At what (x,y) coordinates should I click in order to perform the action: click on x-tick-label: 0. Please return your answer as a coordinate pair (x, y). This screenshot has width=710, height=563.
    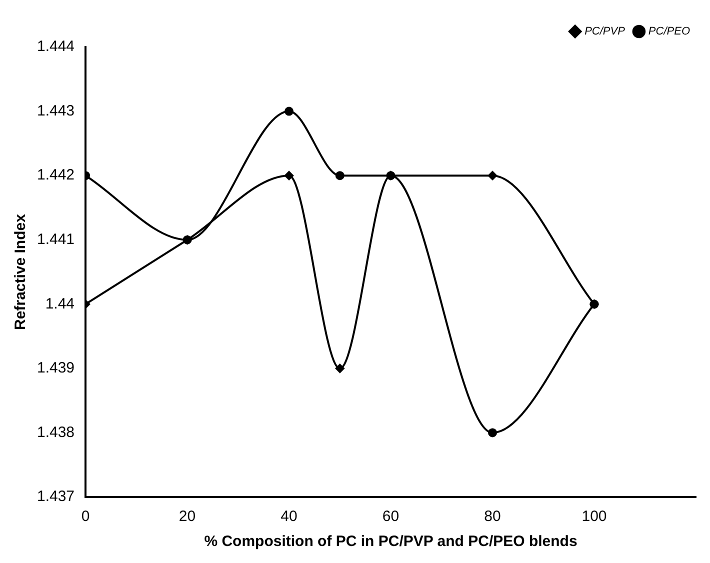
    Looking at the image, I should click on (85, 517).